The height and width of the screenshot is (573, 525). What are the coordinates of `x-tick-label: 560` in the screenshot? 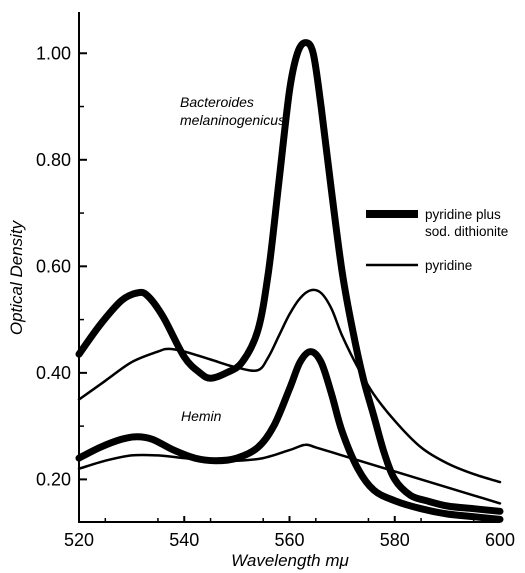 It's located at (289, 540).